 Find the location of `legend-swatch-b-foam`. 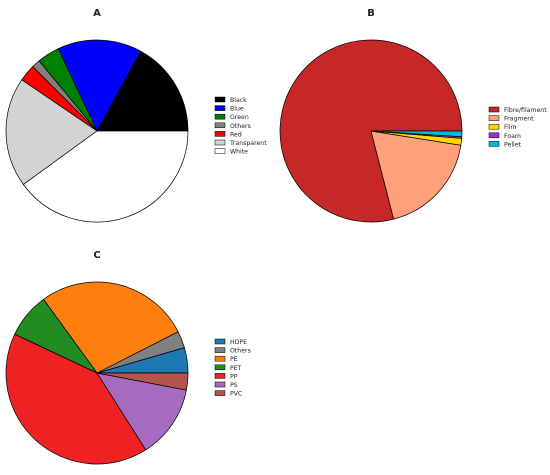

legend-swatch-b-foam is located at coordinates (494, 135).